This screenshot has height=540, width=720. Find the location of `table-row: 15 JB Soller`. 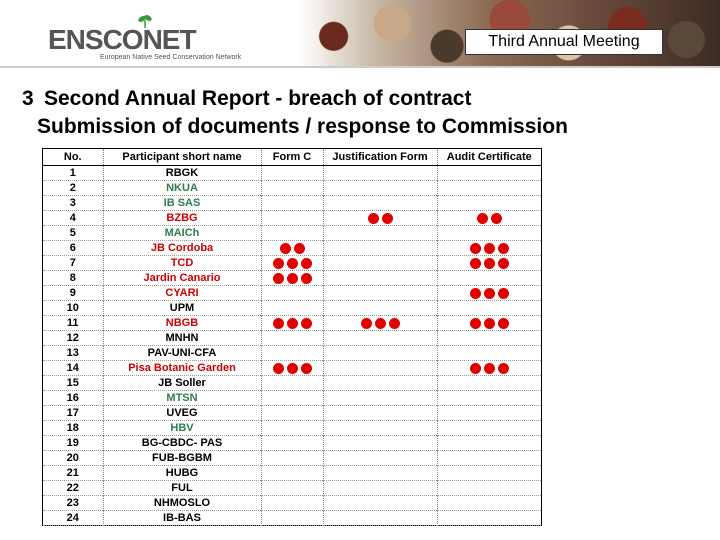

table-row: 15 JB Soller is located at coordinates (292, 383).